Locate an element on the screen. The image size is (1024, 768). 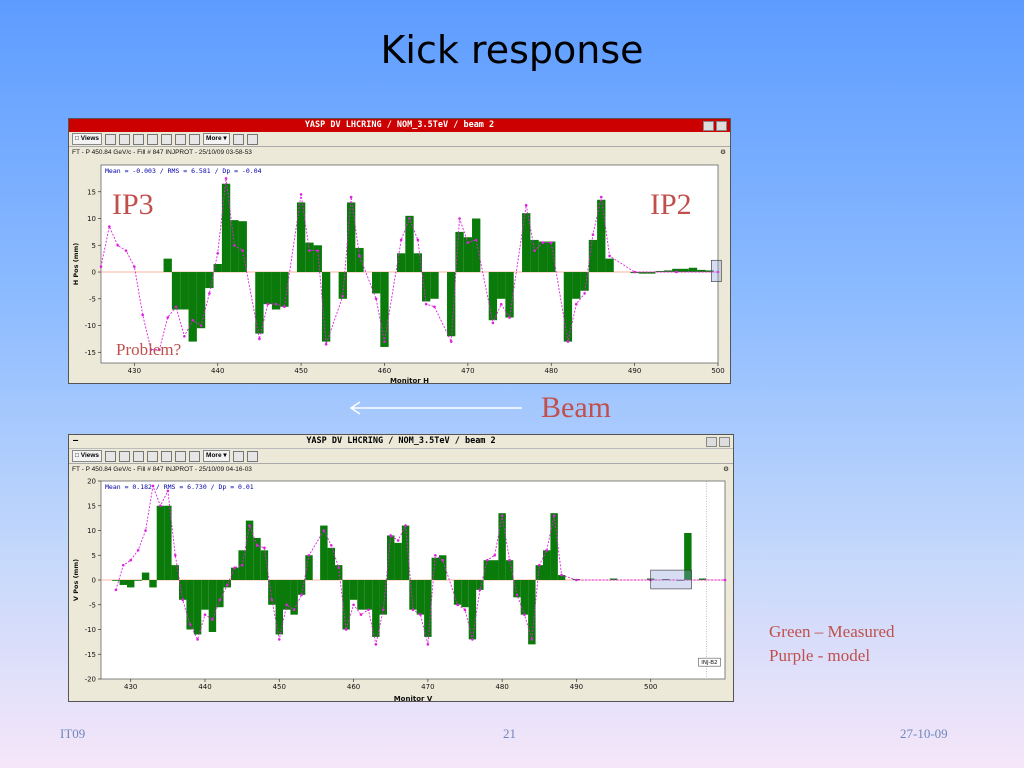
y-tick-label: -20 is located at coordinates (90, 680).